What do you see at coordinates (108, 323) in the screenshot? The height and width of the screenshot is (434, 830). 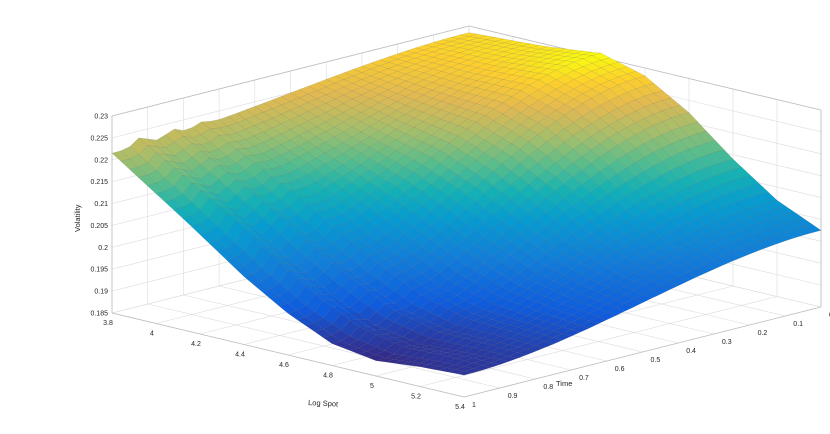 I see `x-tick-label: 3.8` at bounding box center [108, 323].